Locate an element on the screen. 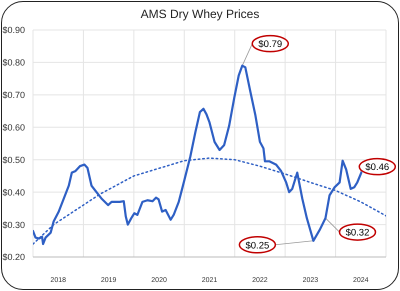 Image resolution: width=400 pixels, height=291 pixels. y-tick-label: $0.60 is located at coordinates (13, 127).